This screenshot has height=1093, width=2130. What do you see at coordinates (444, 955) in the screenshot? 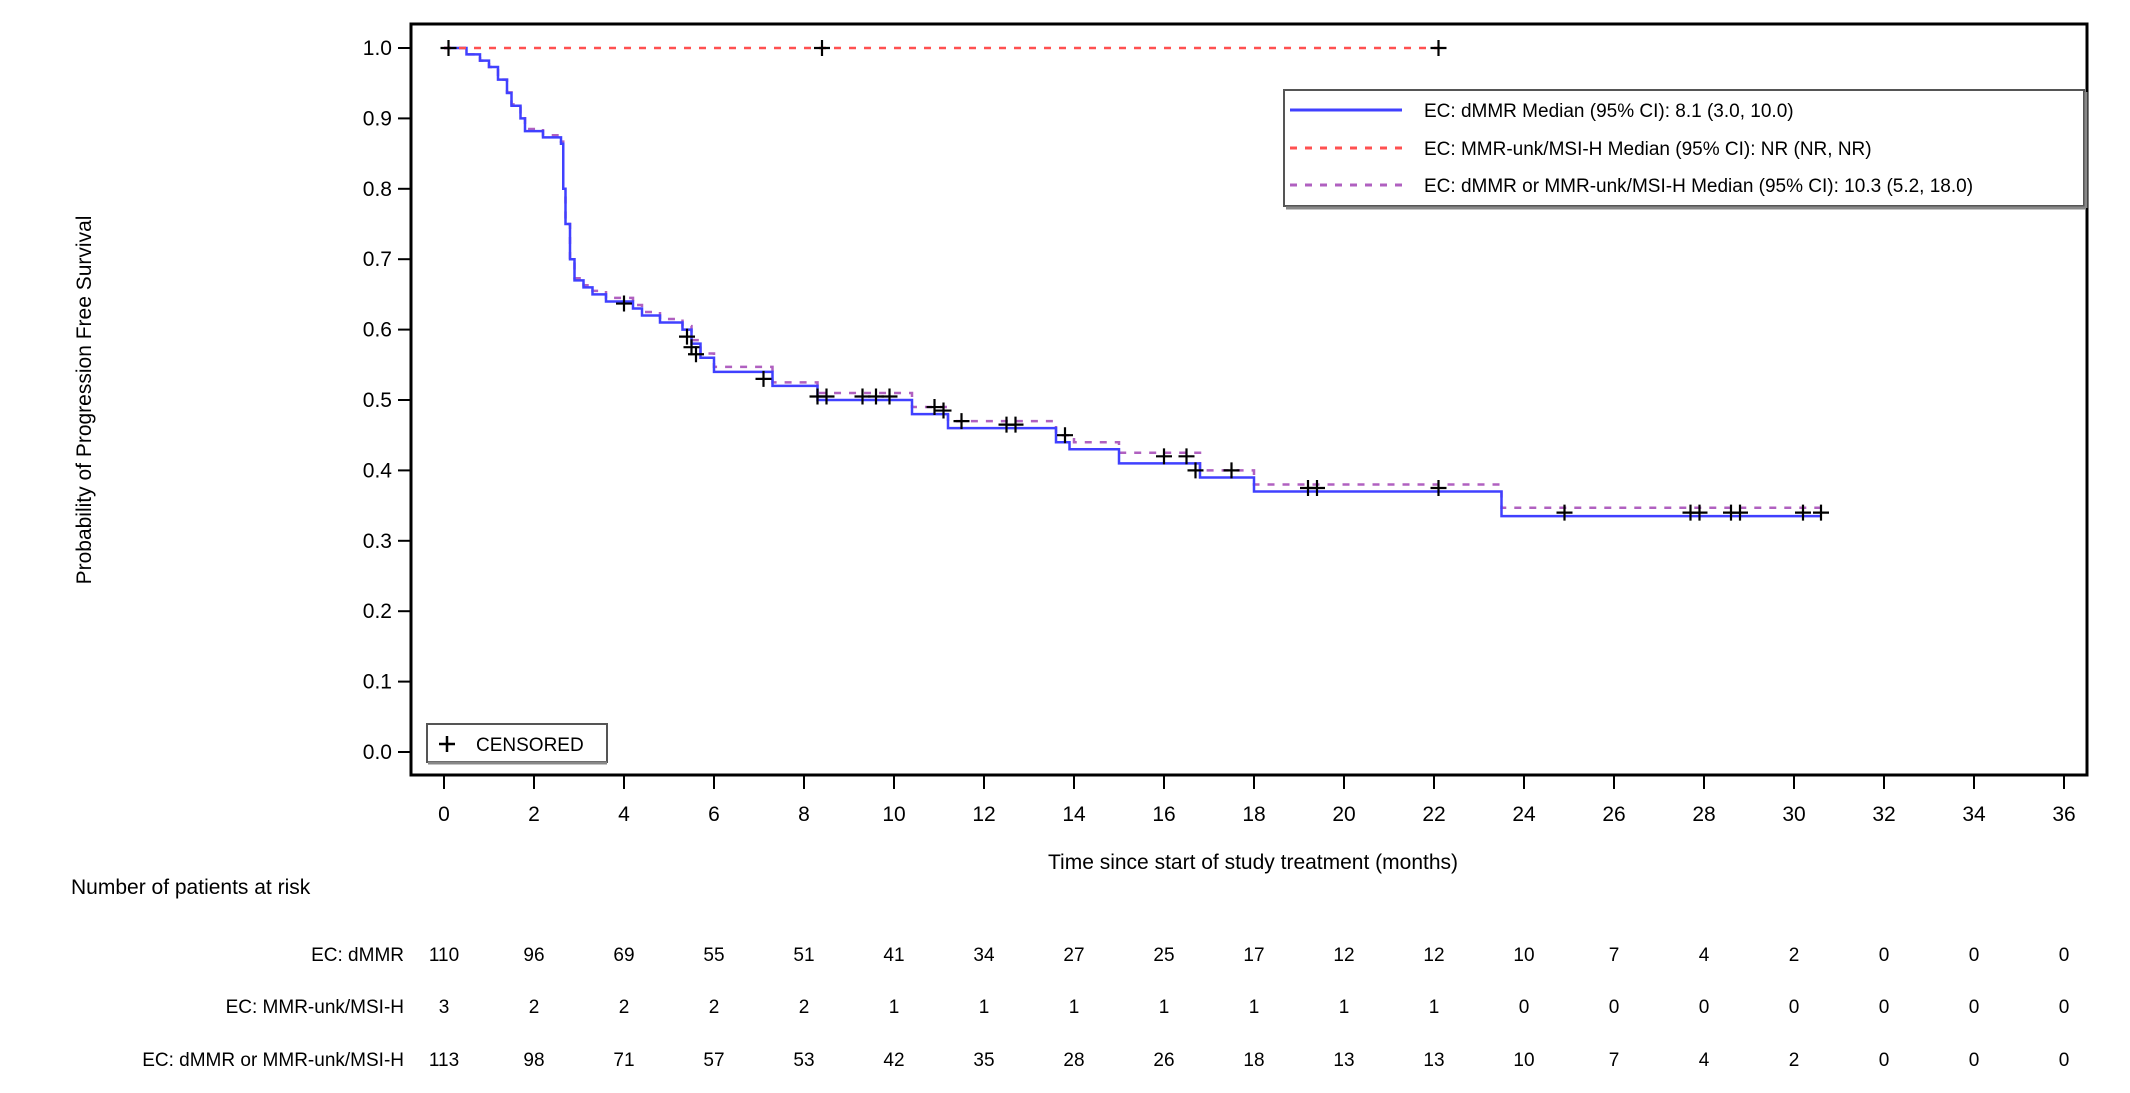
I see `risk-count: 110` at bounding box center [444, 955].